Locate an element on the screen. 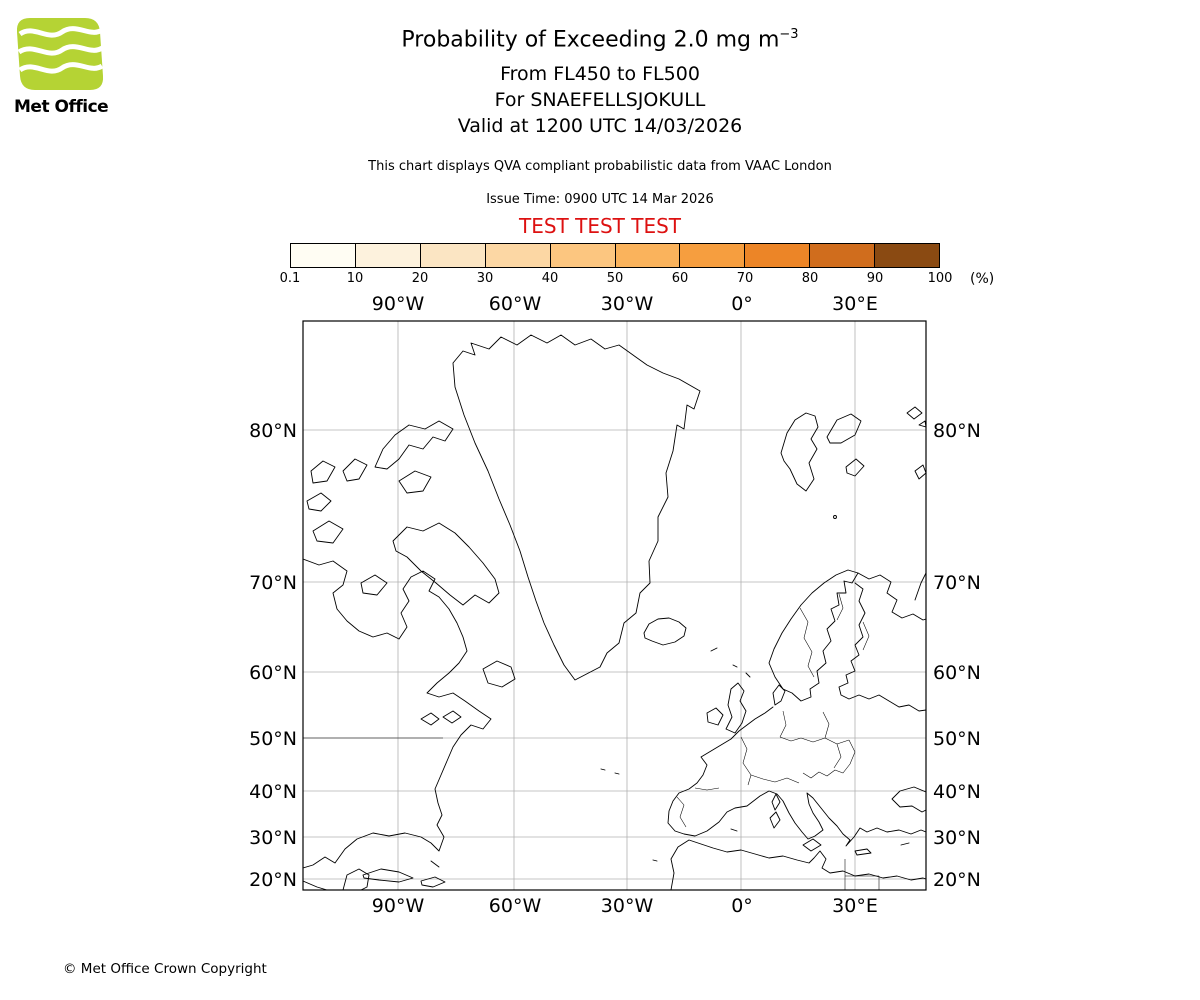 This screenshot has height=1000, width=1200. coastline-sicily is located at coordinates (812, 845).